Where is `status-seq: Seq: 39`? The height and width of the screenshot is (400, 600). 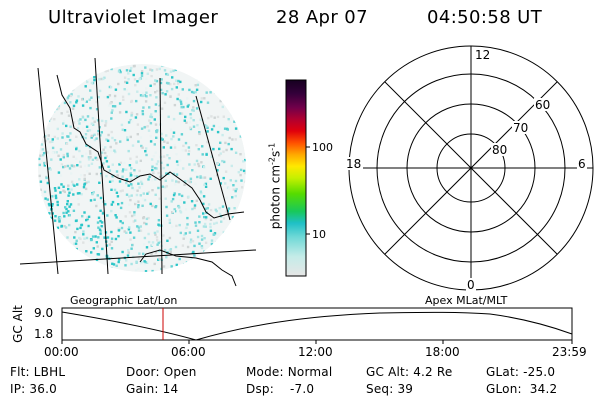
status-seq: Seq: 39 is located at coordinates (390, 389).